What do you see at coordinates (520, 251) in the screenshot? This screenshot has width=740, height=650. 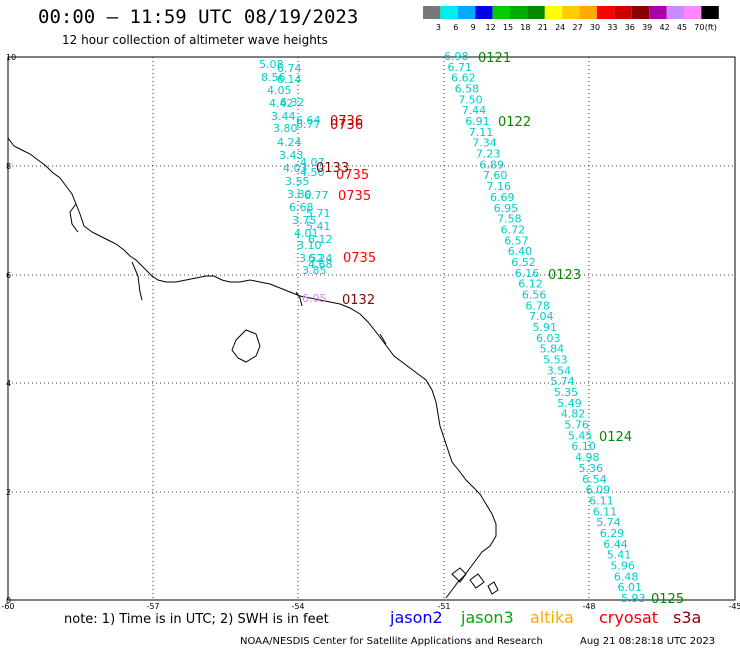 I see `swh-value: 6.40` at bounding box center [520, 251].